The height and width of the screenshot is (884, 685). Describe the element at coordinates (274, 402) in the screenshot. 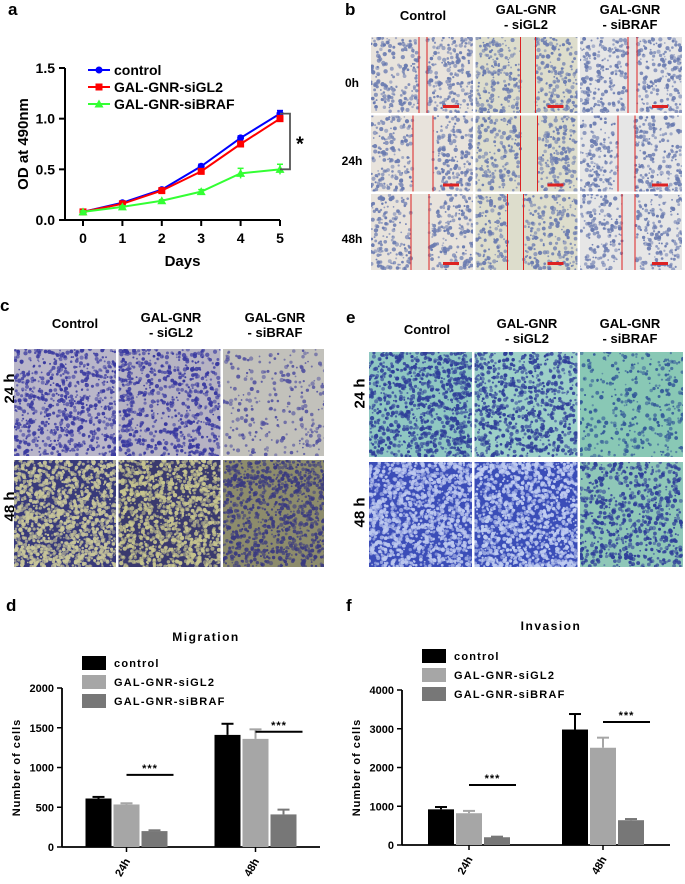

I see `tile-background` at that location.